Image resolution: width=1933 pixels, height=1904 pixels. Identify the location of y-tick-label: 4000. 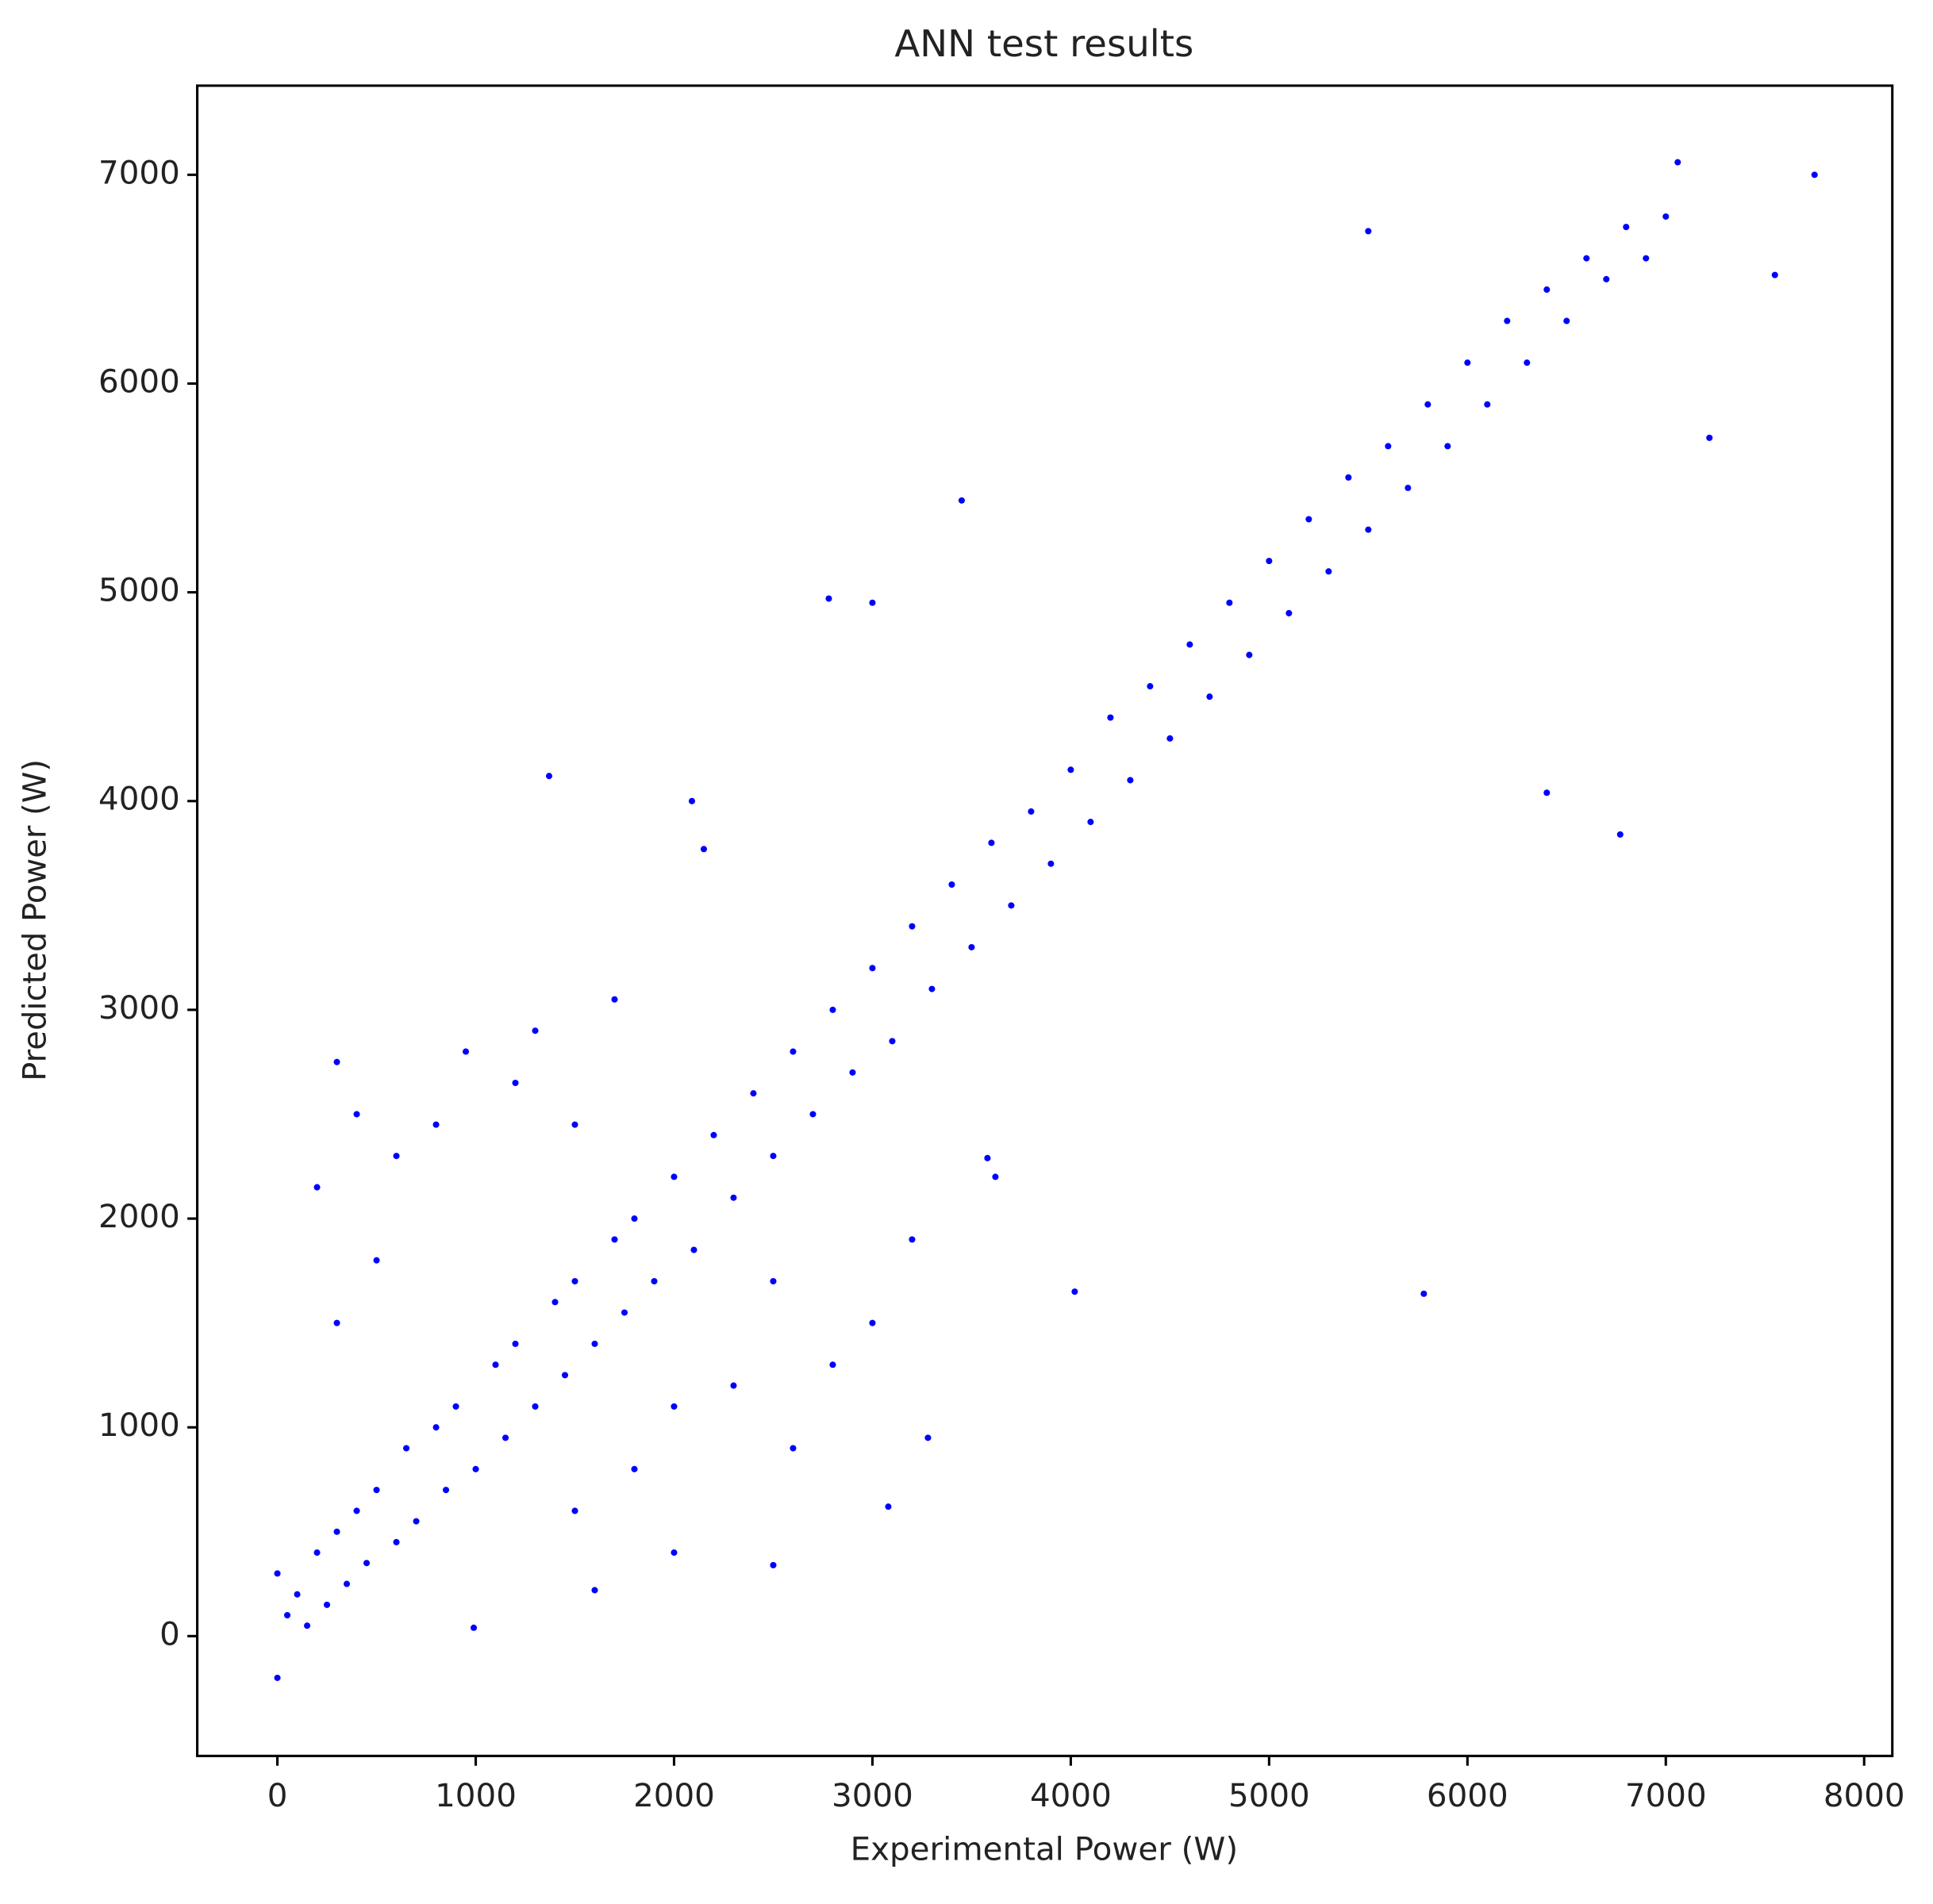
(139, 799).